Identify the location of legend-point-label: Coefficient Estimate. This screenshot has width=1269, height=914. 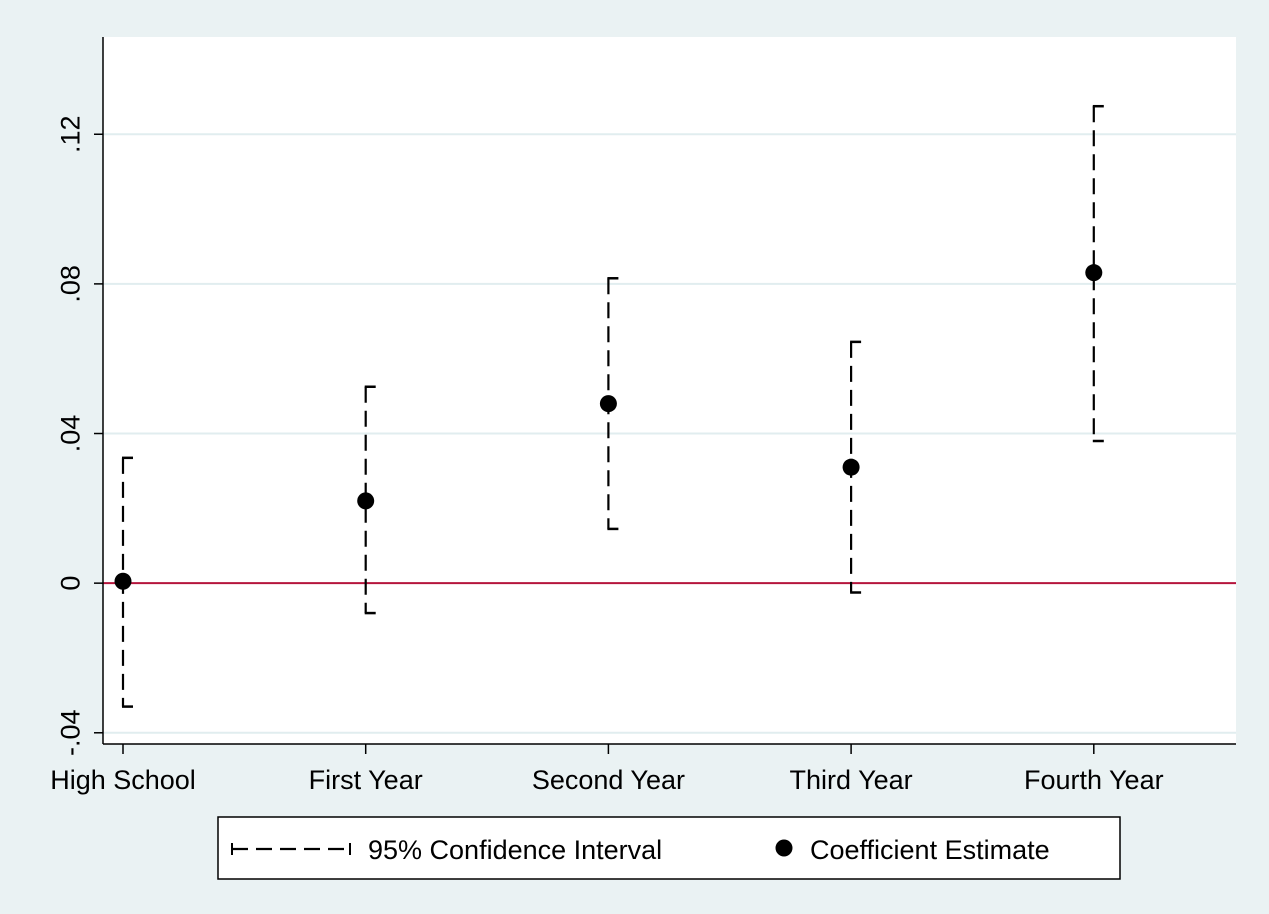
(930, 850).